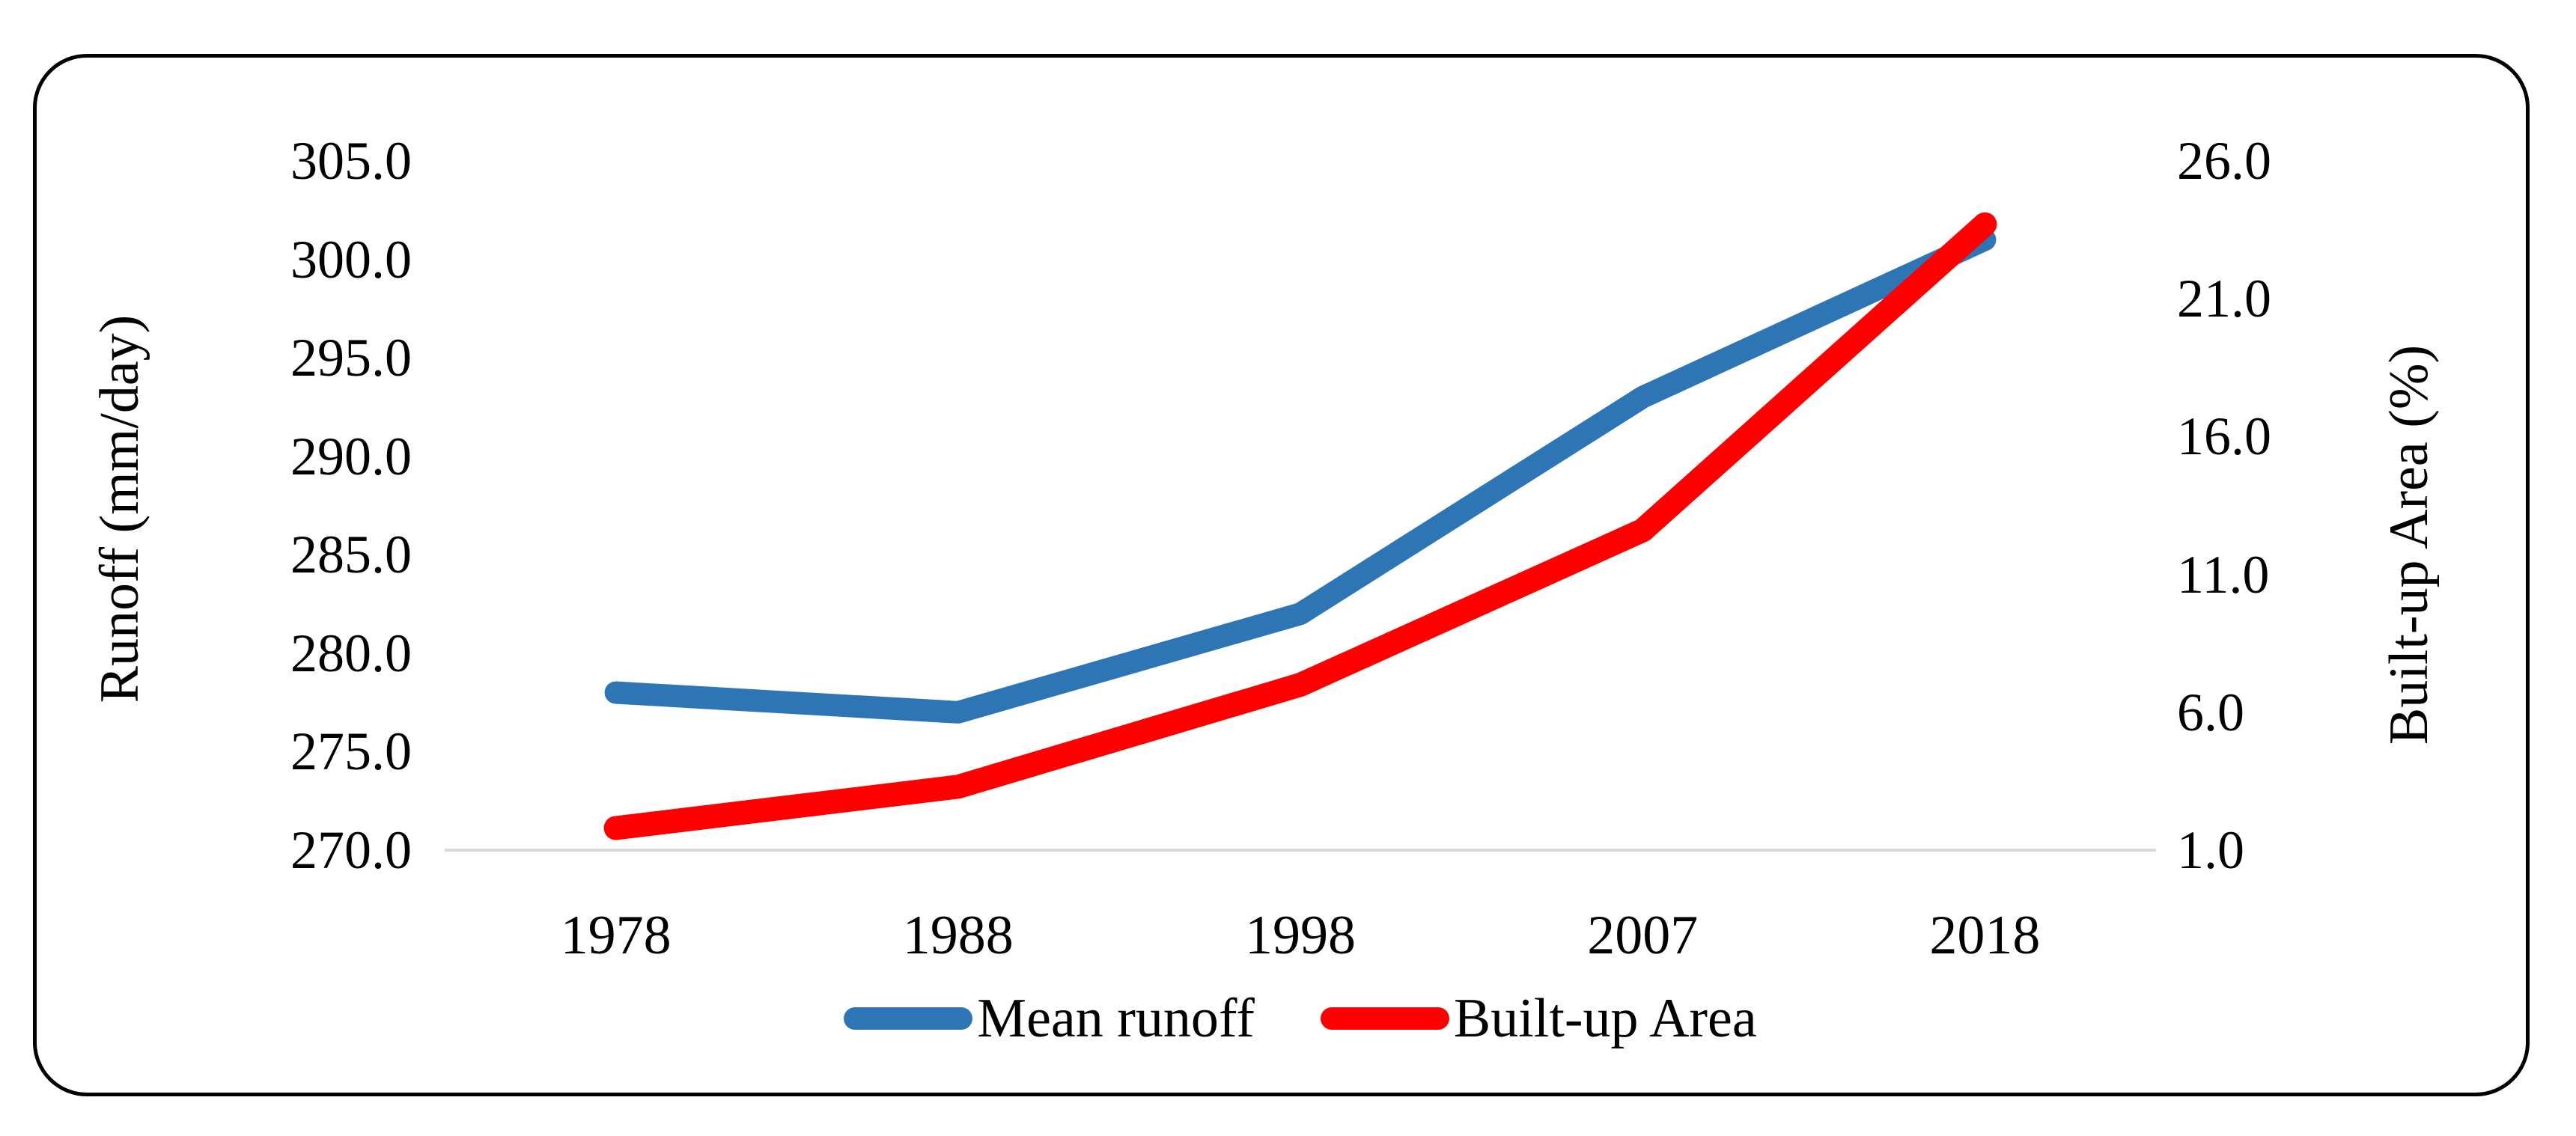 The width and height of the screenshot is (2576, 1136). Describe the element at coordinates (2223, 574) in the screenshot. I see `y-right-tick-label: 11.0` at that location.